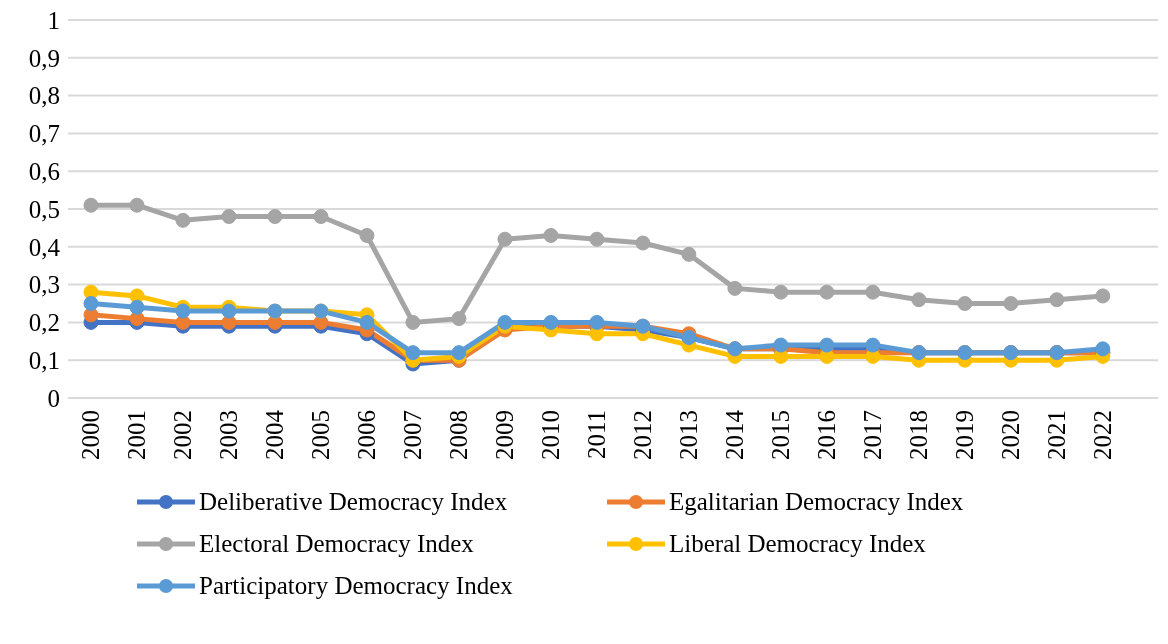 Image resolution: width=1168 pixels, height=644 pixels. What do you see at coordinates (781, 435) in the screenshot?
I see `x-tick-label: 2015` at bounding box center [781, 435].